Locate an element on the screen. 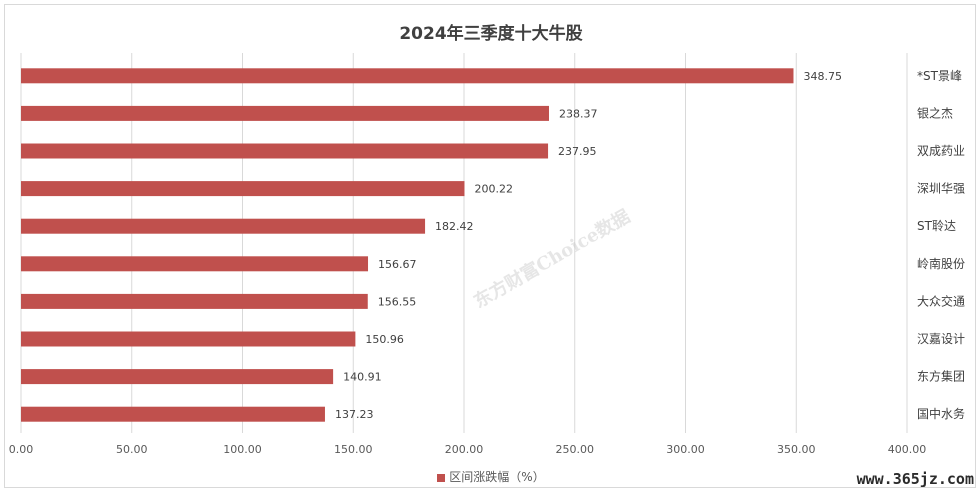 The width and height of the screenshot is (980, 494). chart-title: 2024年三季度十大牛股 is located at coordinates (491, 34).